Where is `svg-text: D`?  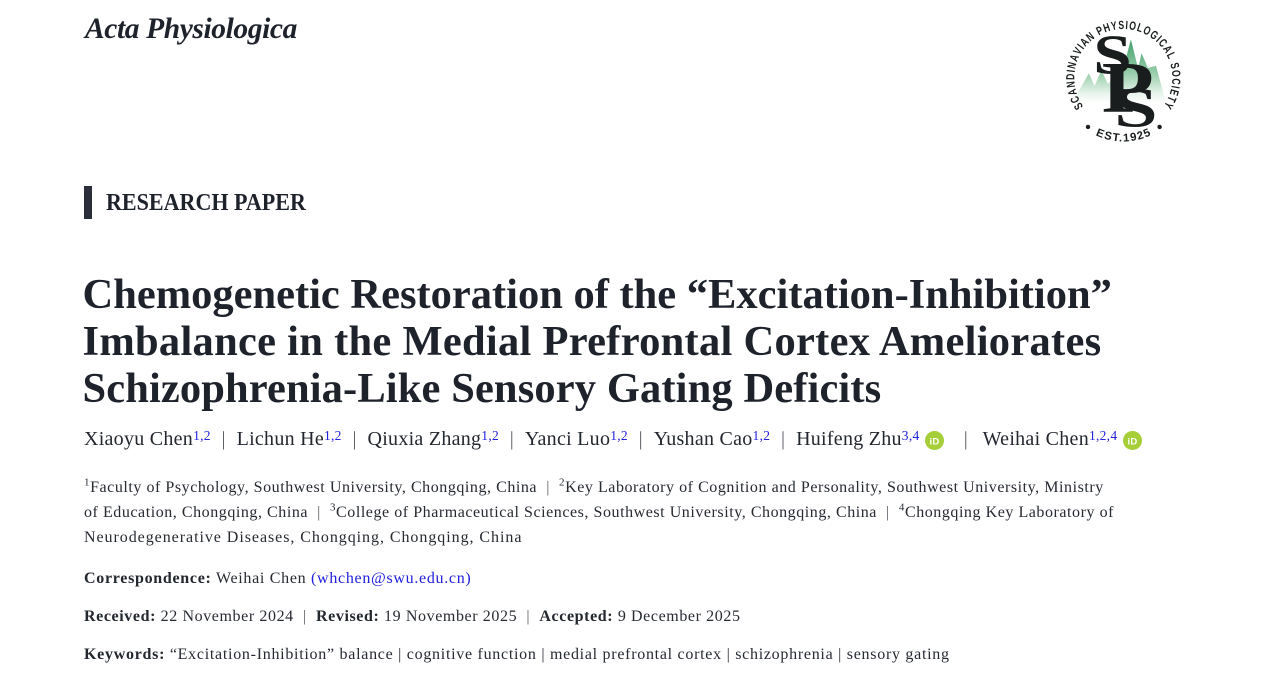
svg-text: D is located at coordinates (1071, 76).